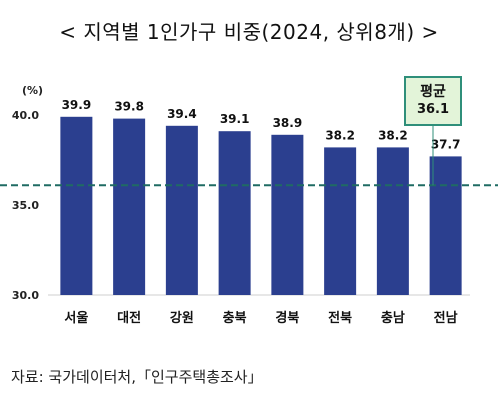  Describe the element at coordinates (287, 318) in the screenshot. I see `x-tick-label: 경북` at that location.